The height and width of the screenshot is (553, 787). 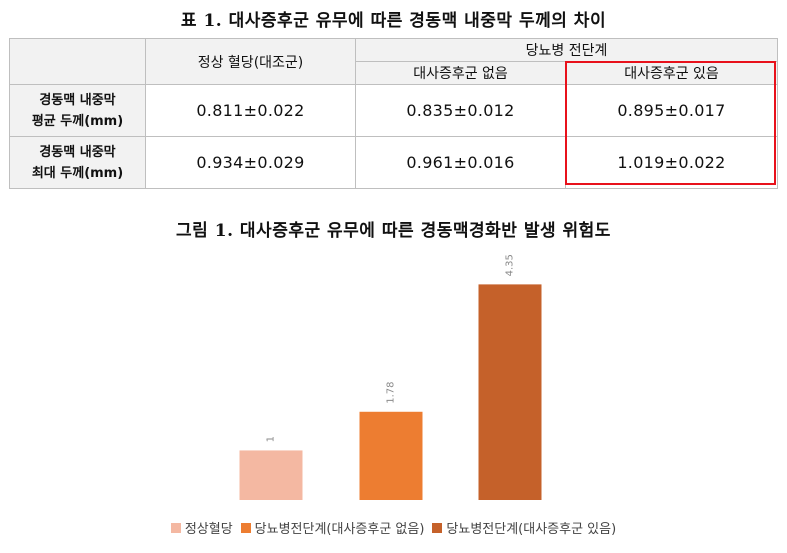 What do you see at coordinates (208, 529) in the screenshot?
I see `legend-label: 정상혈당` at bounding box center [208, 529].